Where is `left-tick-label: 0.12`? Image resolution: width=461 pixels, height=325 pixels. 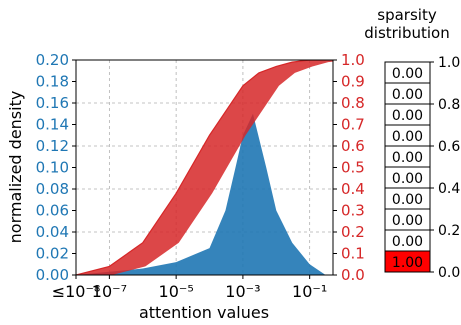
left-tick-label: 0.12 is located at coordinates (52, 146).